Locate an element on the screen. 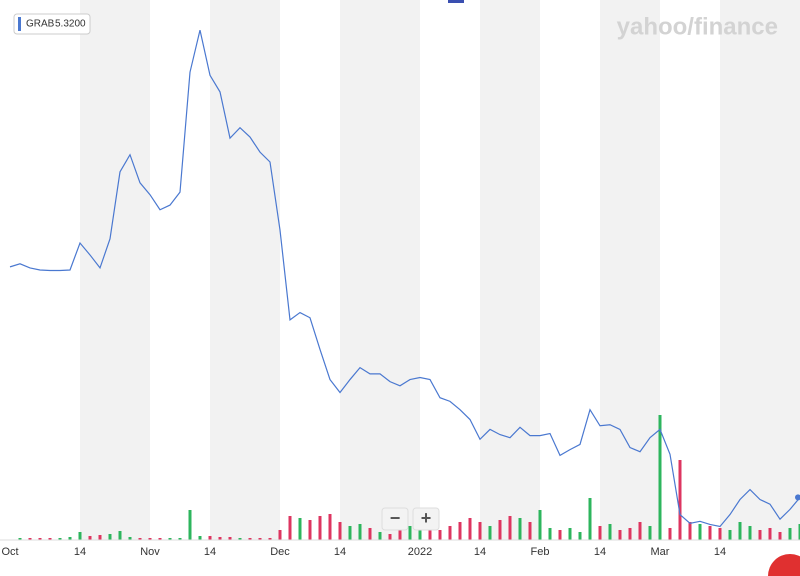 Image resolution: width=800 pixels, height=576 pixels. last-point is located at coordinates (797, 497).